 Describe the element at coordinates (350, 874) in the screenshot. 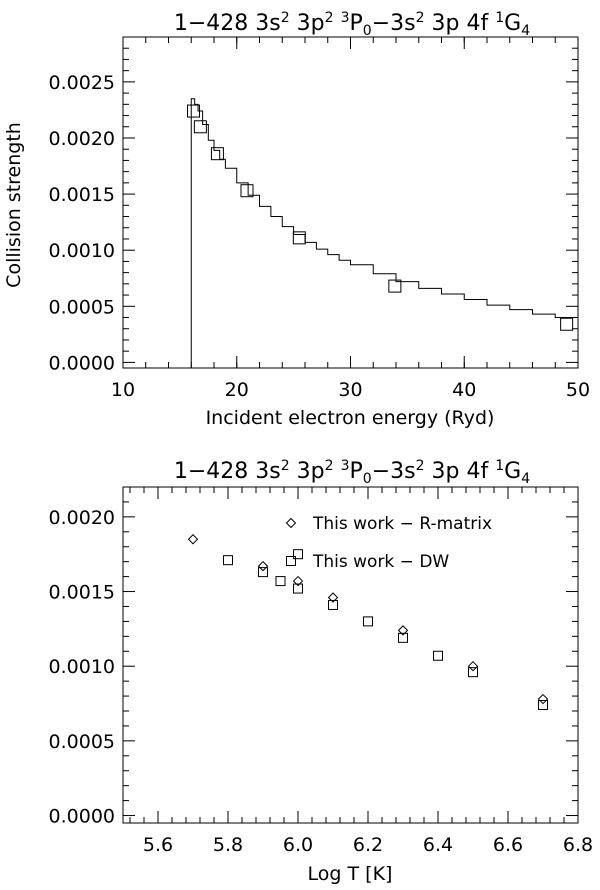

I see `bottom-x-axis-title: Log T [K]` at that location.